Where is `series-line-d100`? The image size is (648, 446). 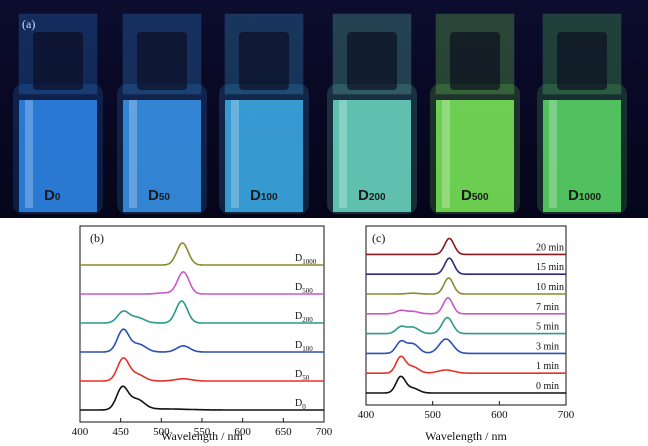 series-line-d100 is located at coordinates (202, 340).